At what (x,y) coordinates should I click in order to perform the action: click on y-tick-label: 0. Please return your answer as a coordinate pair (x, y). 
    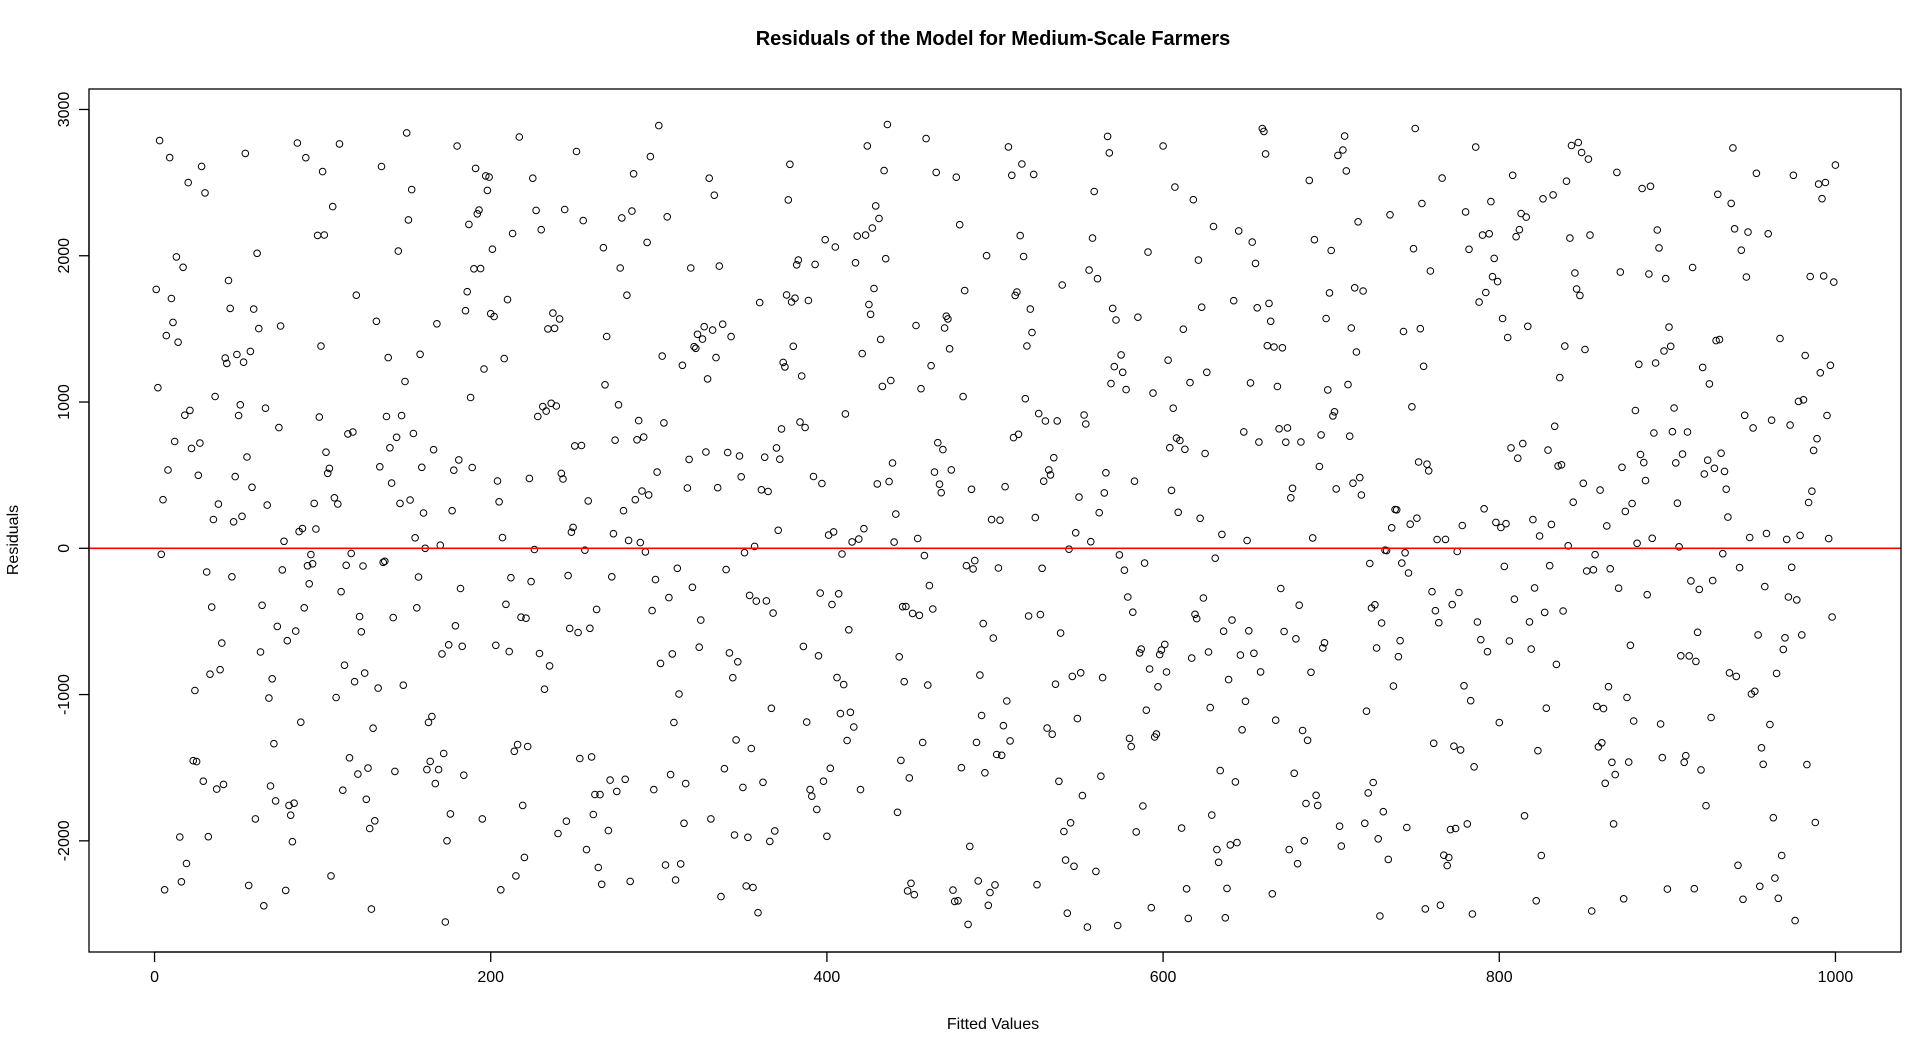
    Looking at the image, I should click on (64, 548).